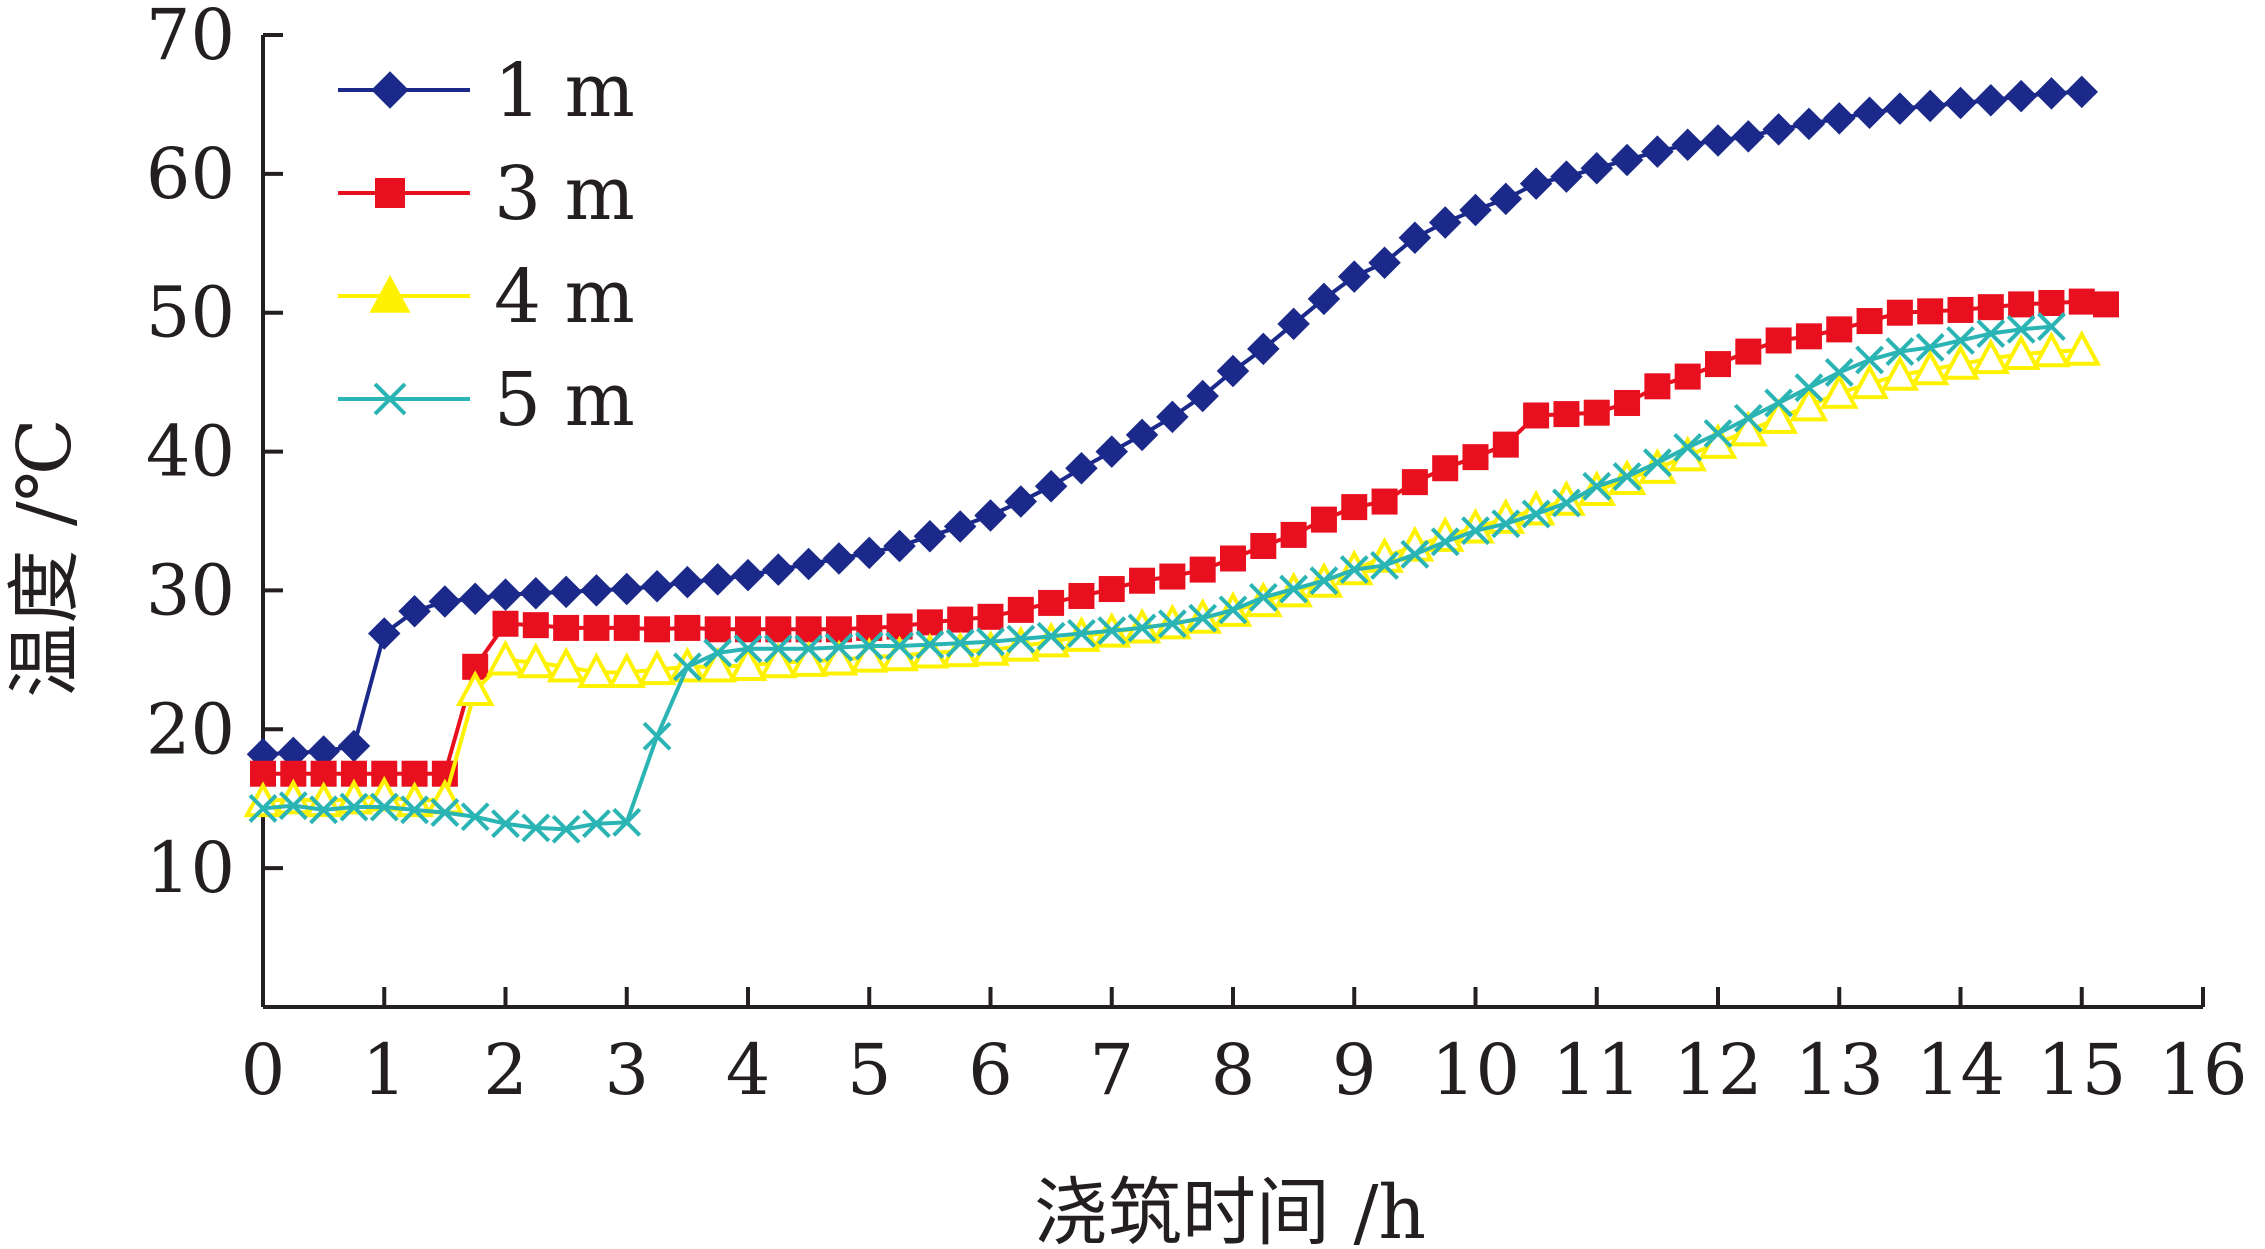 This screenshot has width=2265, height=1249. I want to click on y-tick-label: 30, so click(190, 590).